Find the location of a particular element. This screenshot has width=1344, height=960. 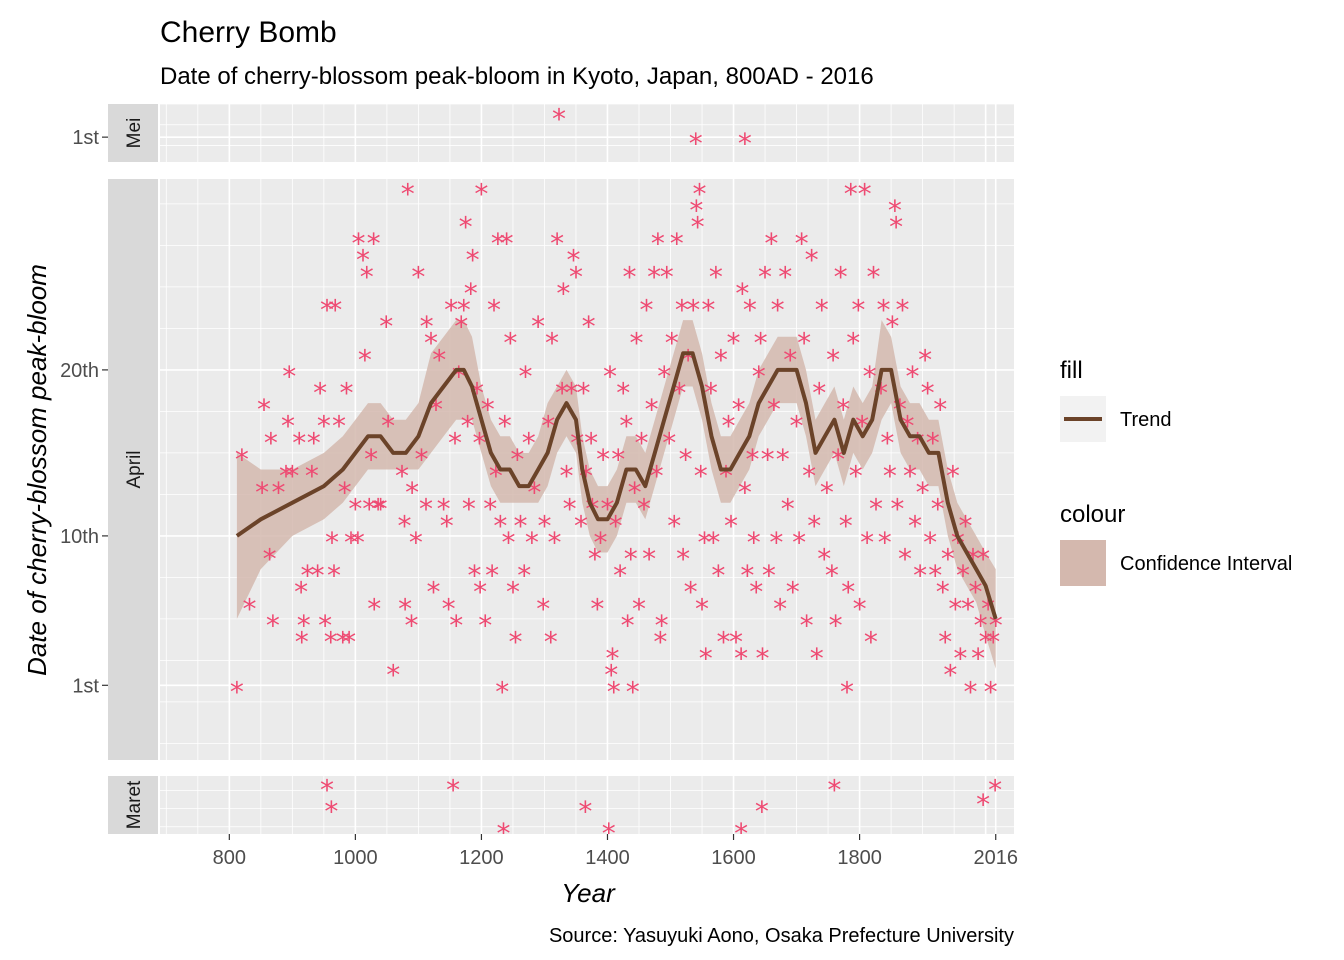

y-tick-label: 1st is located at coordinates (85, 138).